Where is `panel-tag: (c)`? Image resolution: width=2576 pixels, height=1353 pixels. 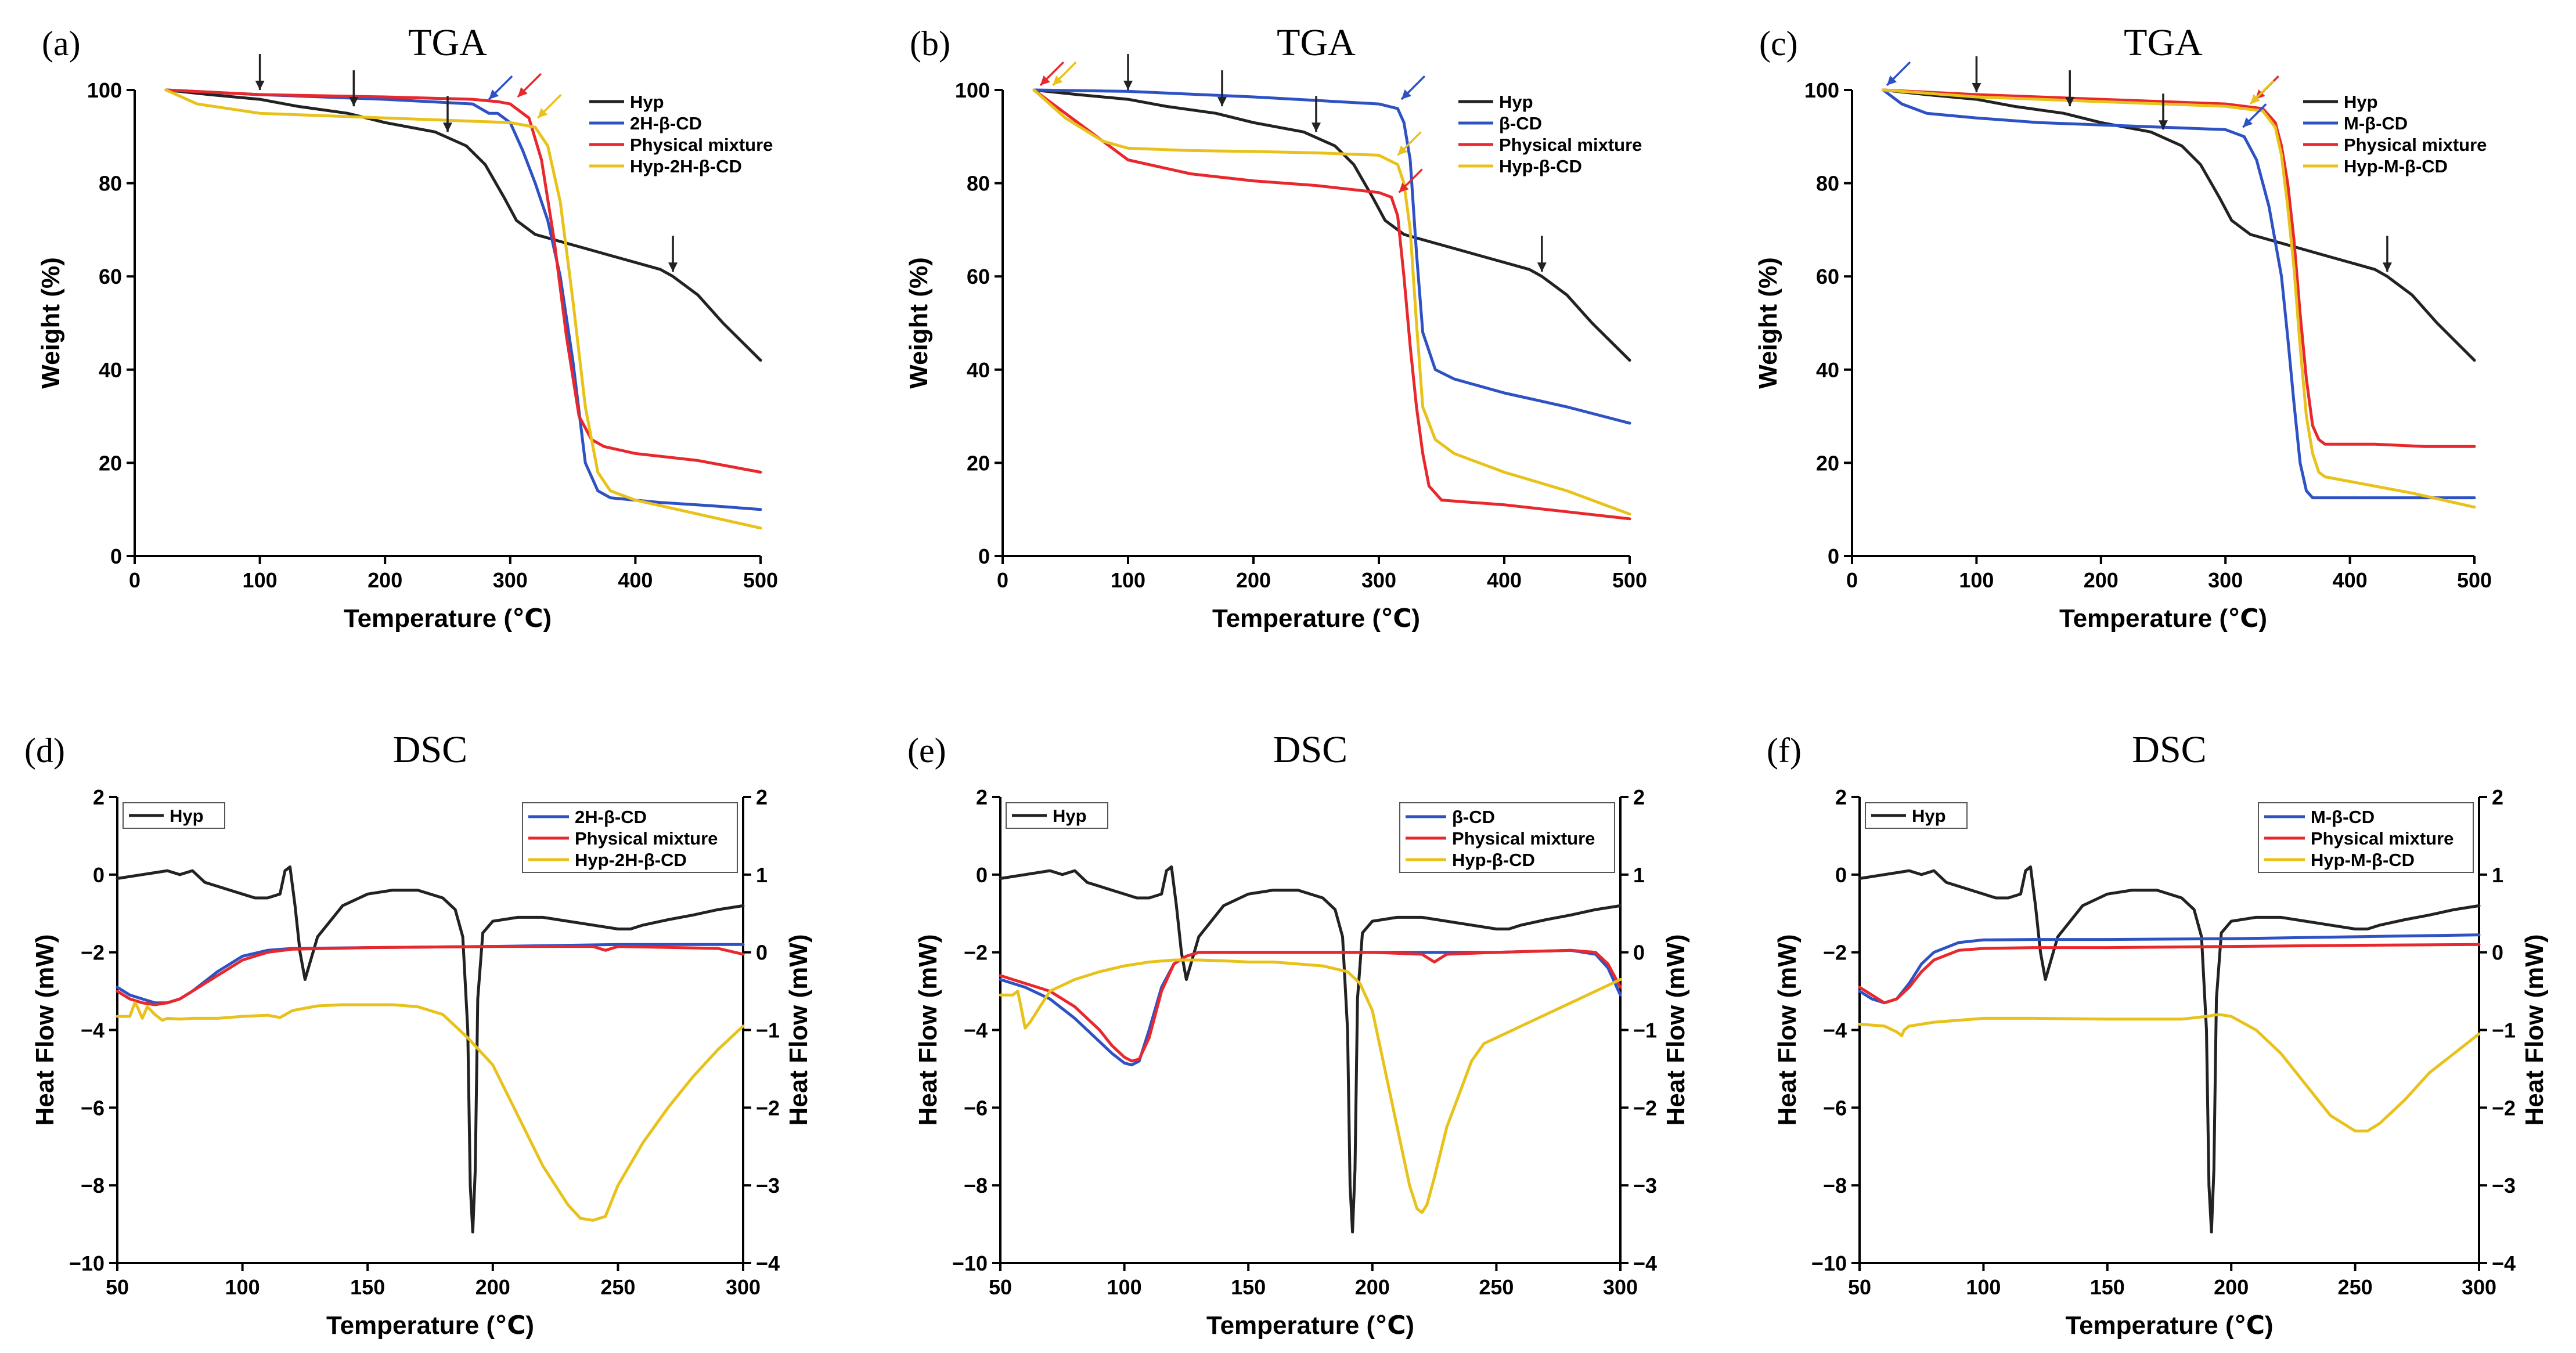
panel-tag: (c) is located at coordinates (1778, 44).